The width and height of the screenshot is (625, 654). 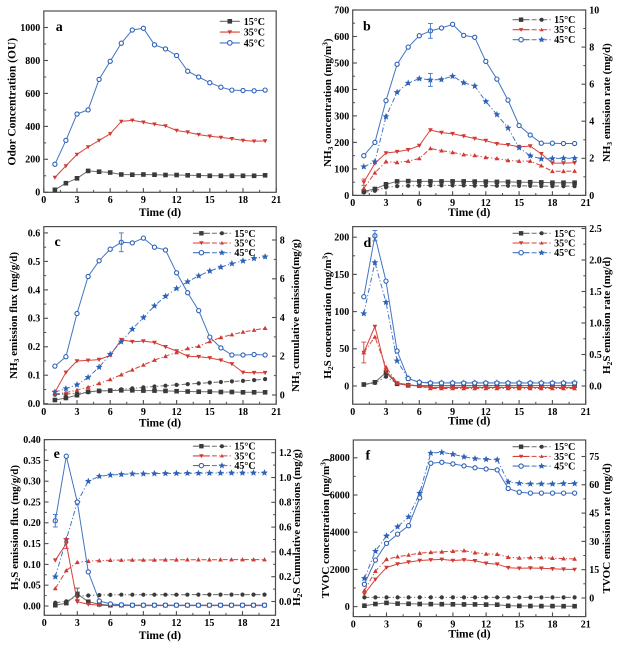 What do you see at coordinates (58, 242) in the screenshot?
I see `svg-text: c` at bounding box center [58, 242].